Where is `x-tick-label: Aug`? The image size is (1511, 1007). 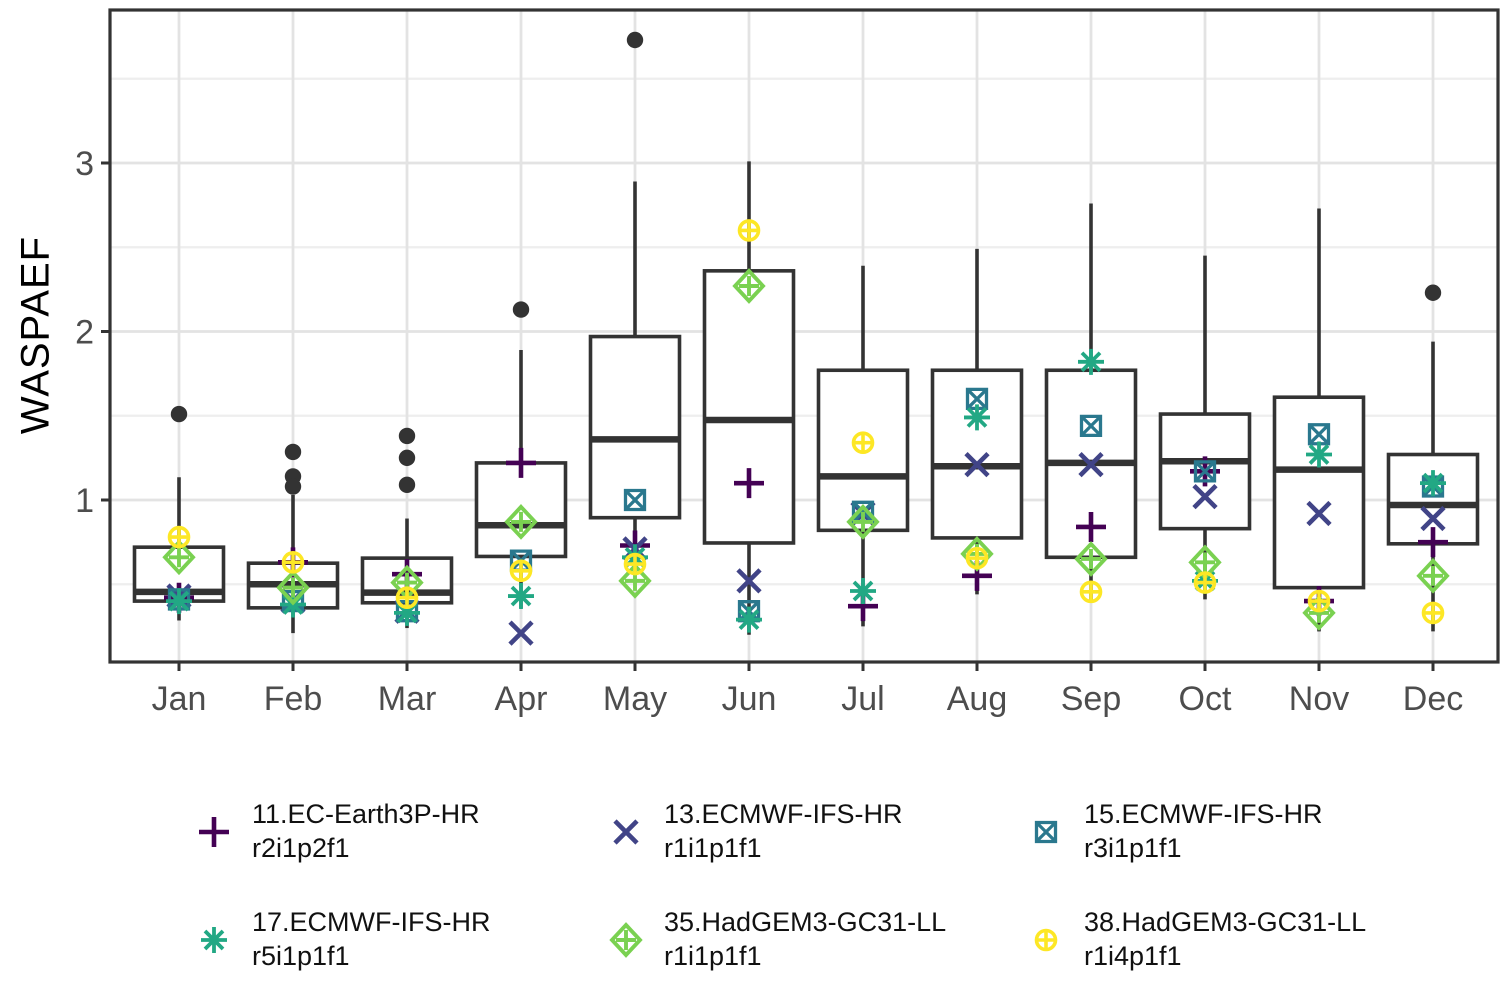 x-tick-label: Aug is located at coordinates (977, 699).